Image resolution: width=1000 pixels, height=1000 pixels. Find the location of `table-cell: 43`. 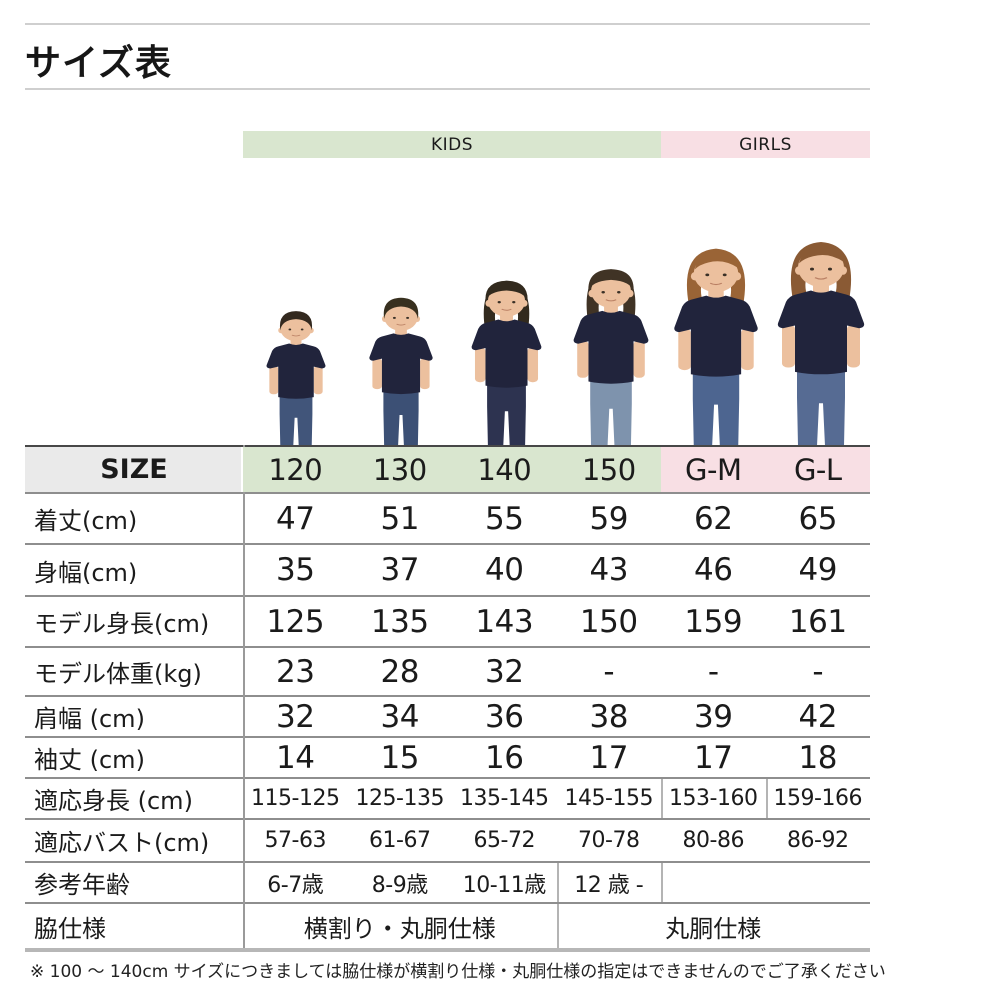

table-cell: 43 is located at coordinates (609, 570).